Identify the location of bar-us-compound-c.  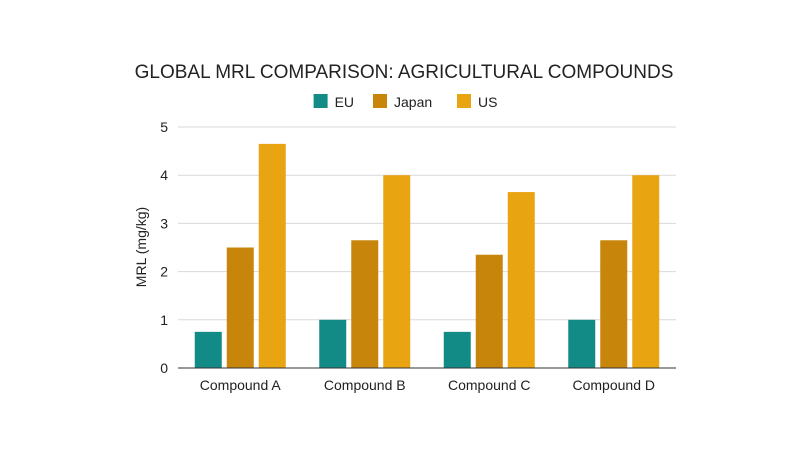
(521, 280).